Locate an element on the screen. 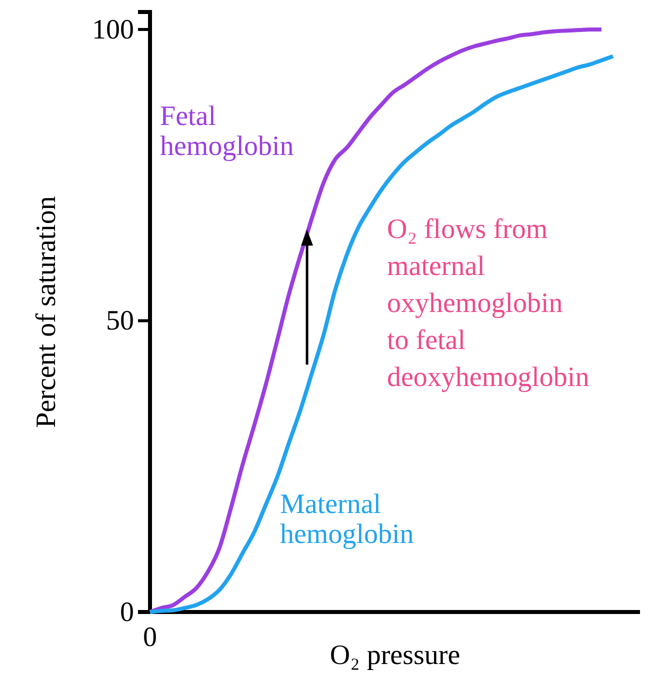 Image resolution: width=662 pixels, height=680 pixels. annotation: O₂ flows from maternal oxyhemoglobin to fetal deoxyhemoglobin is located at coordinates (488, 303).